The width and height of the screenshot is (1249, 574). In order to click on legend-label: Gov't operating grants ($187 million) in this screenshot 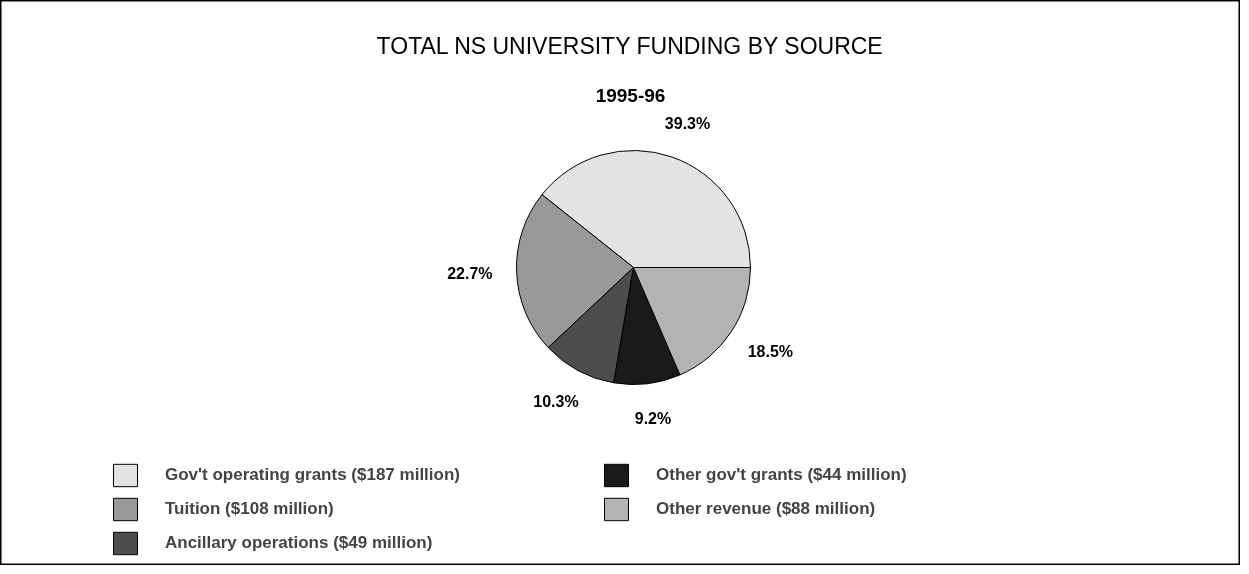, I will do `click(313, 475)`.